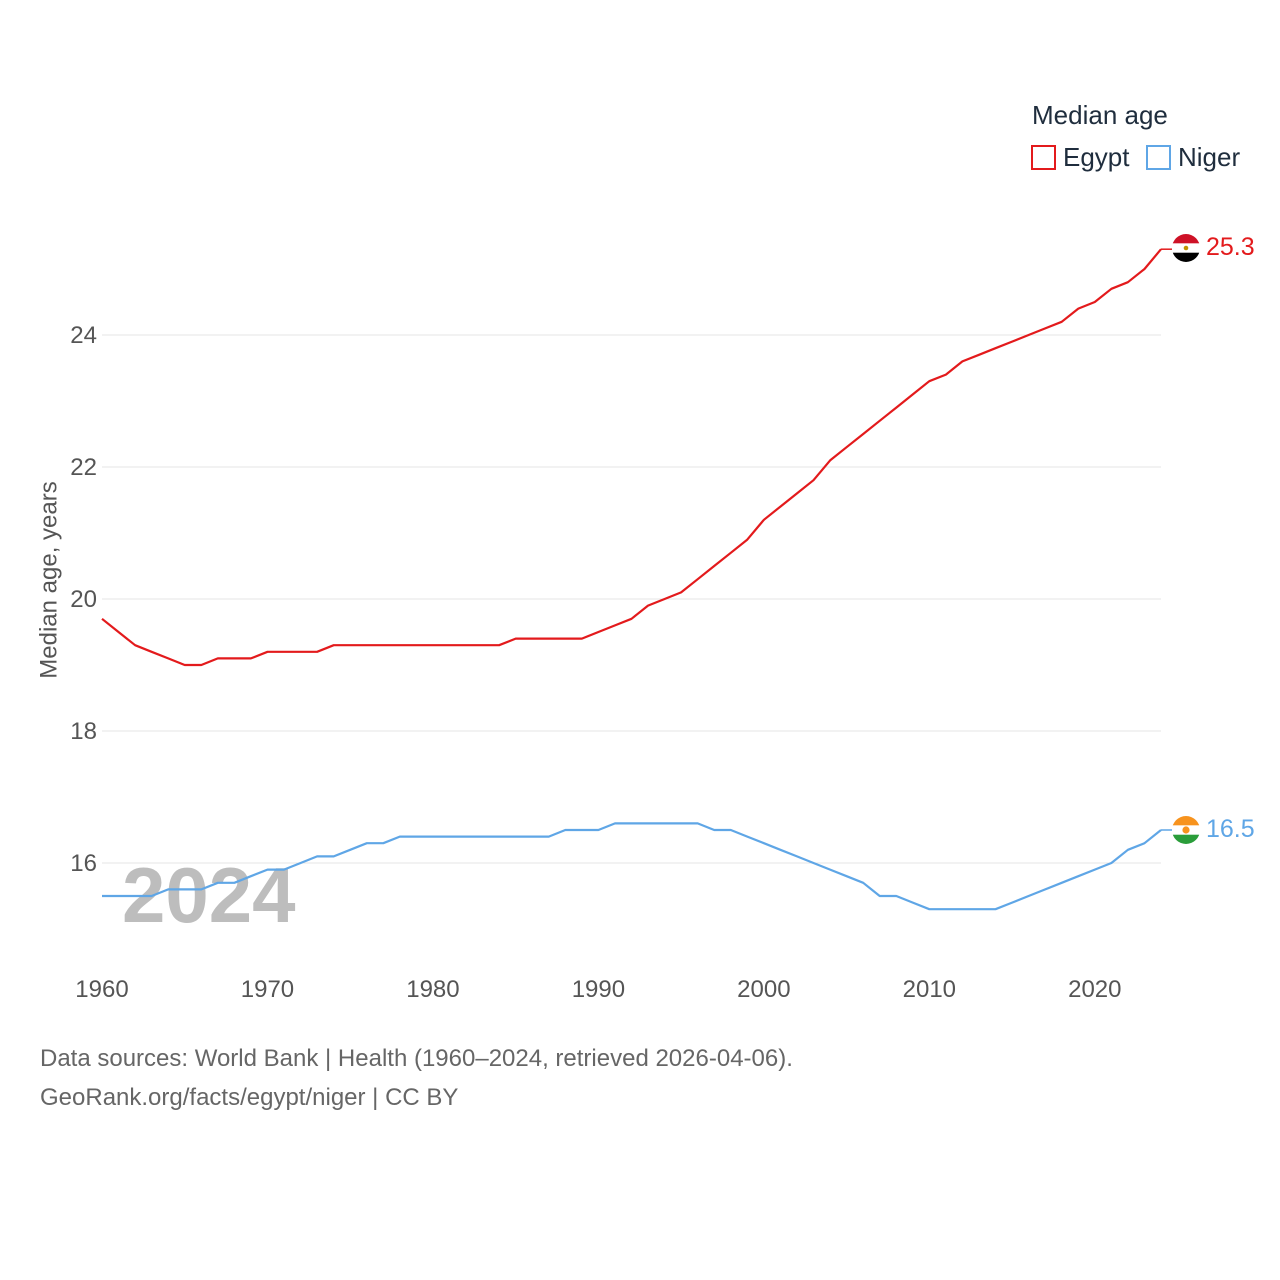  I want to click on egypt-flag-icon, so click(1186, 248).